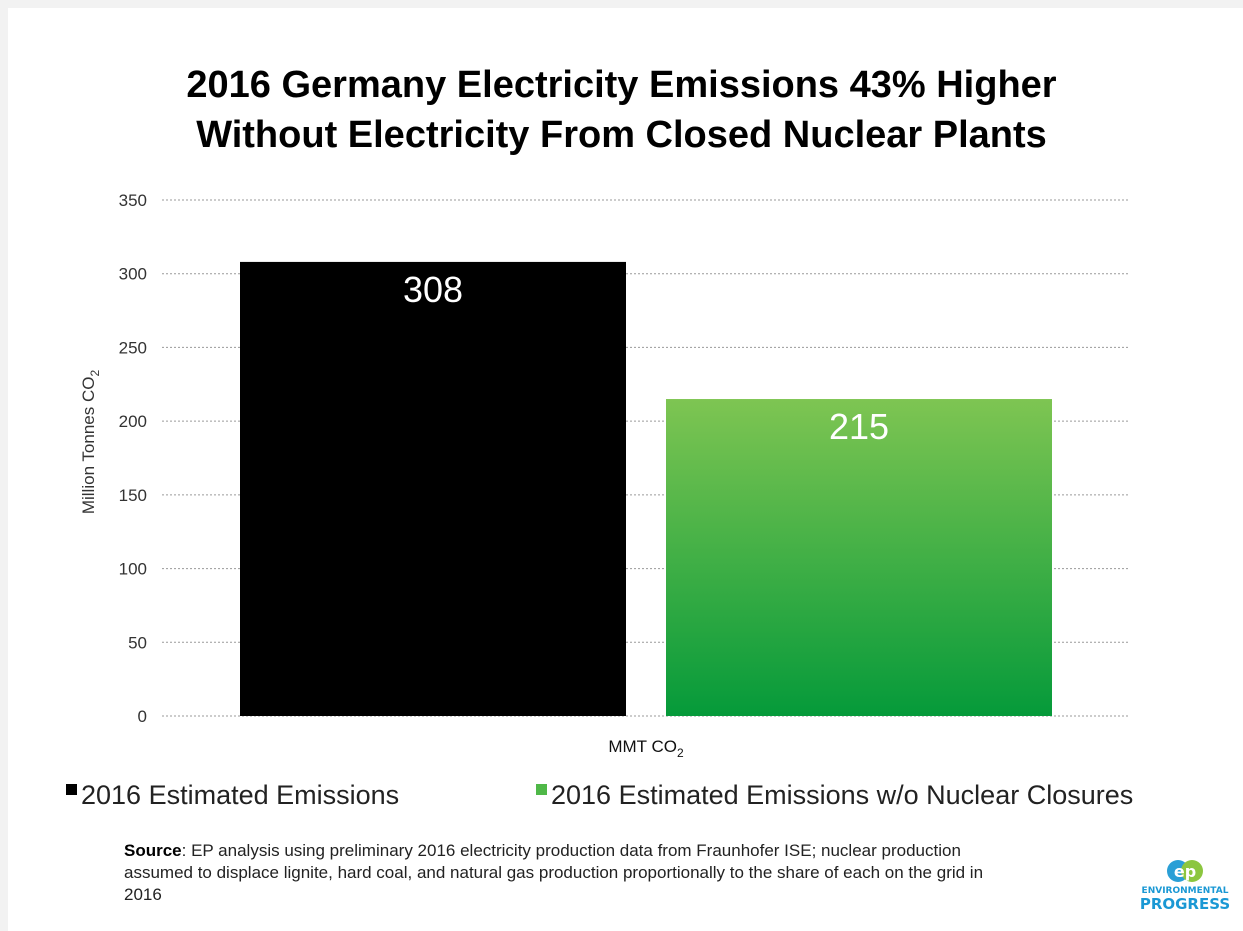 The width and height of the screenshot is (1243, 931). What do you see at coordinates (646, 748) in the screenshot?
I see `x-axis-category-label: MMT CO2` at bounding box center [646, 748].